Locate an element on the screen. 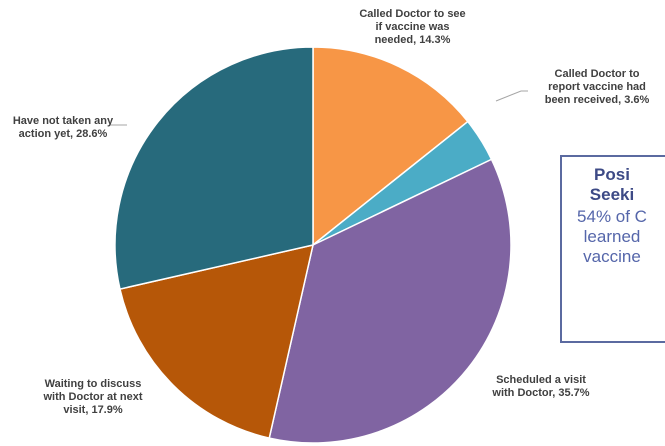  slice-label-3: Scheduled a visit with Doctor, 35.7% is located at coordinates (541, 386).